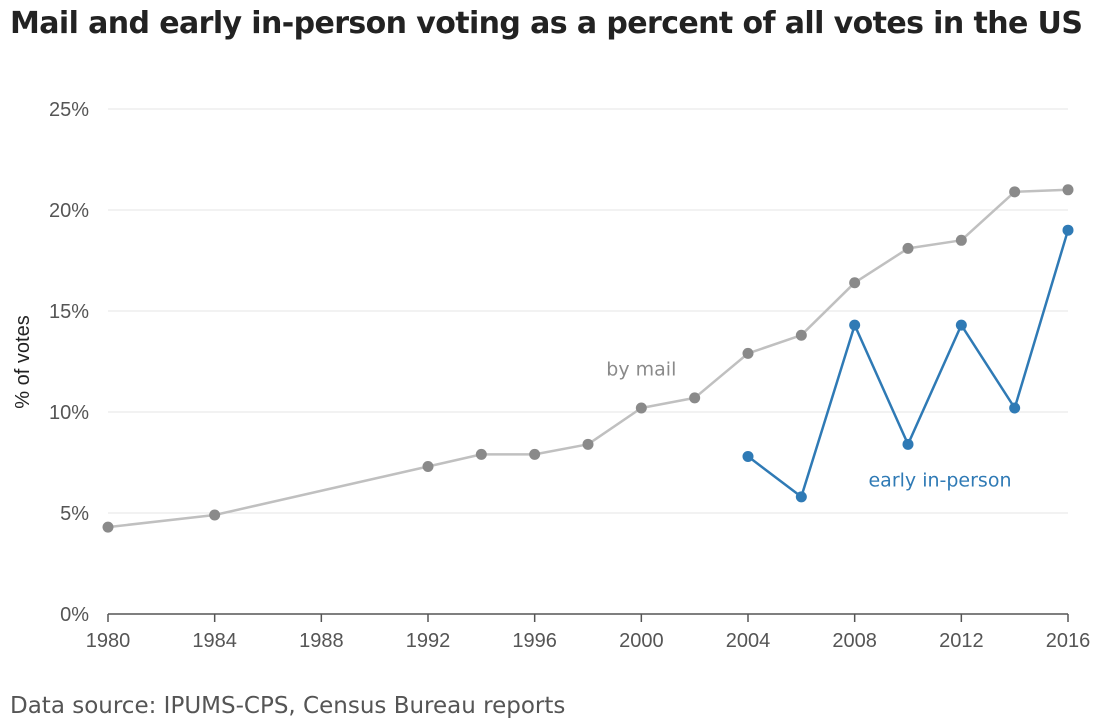 This screenshot has height=727, width=1117. What do you see at coordinates (23, 361) in the screenshot?
I see `y-axis-label: % of votes` at bounding box center [23, 361].